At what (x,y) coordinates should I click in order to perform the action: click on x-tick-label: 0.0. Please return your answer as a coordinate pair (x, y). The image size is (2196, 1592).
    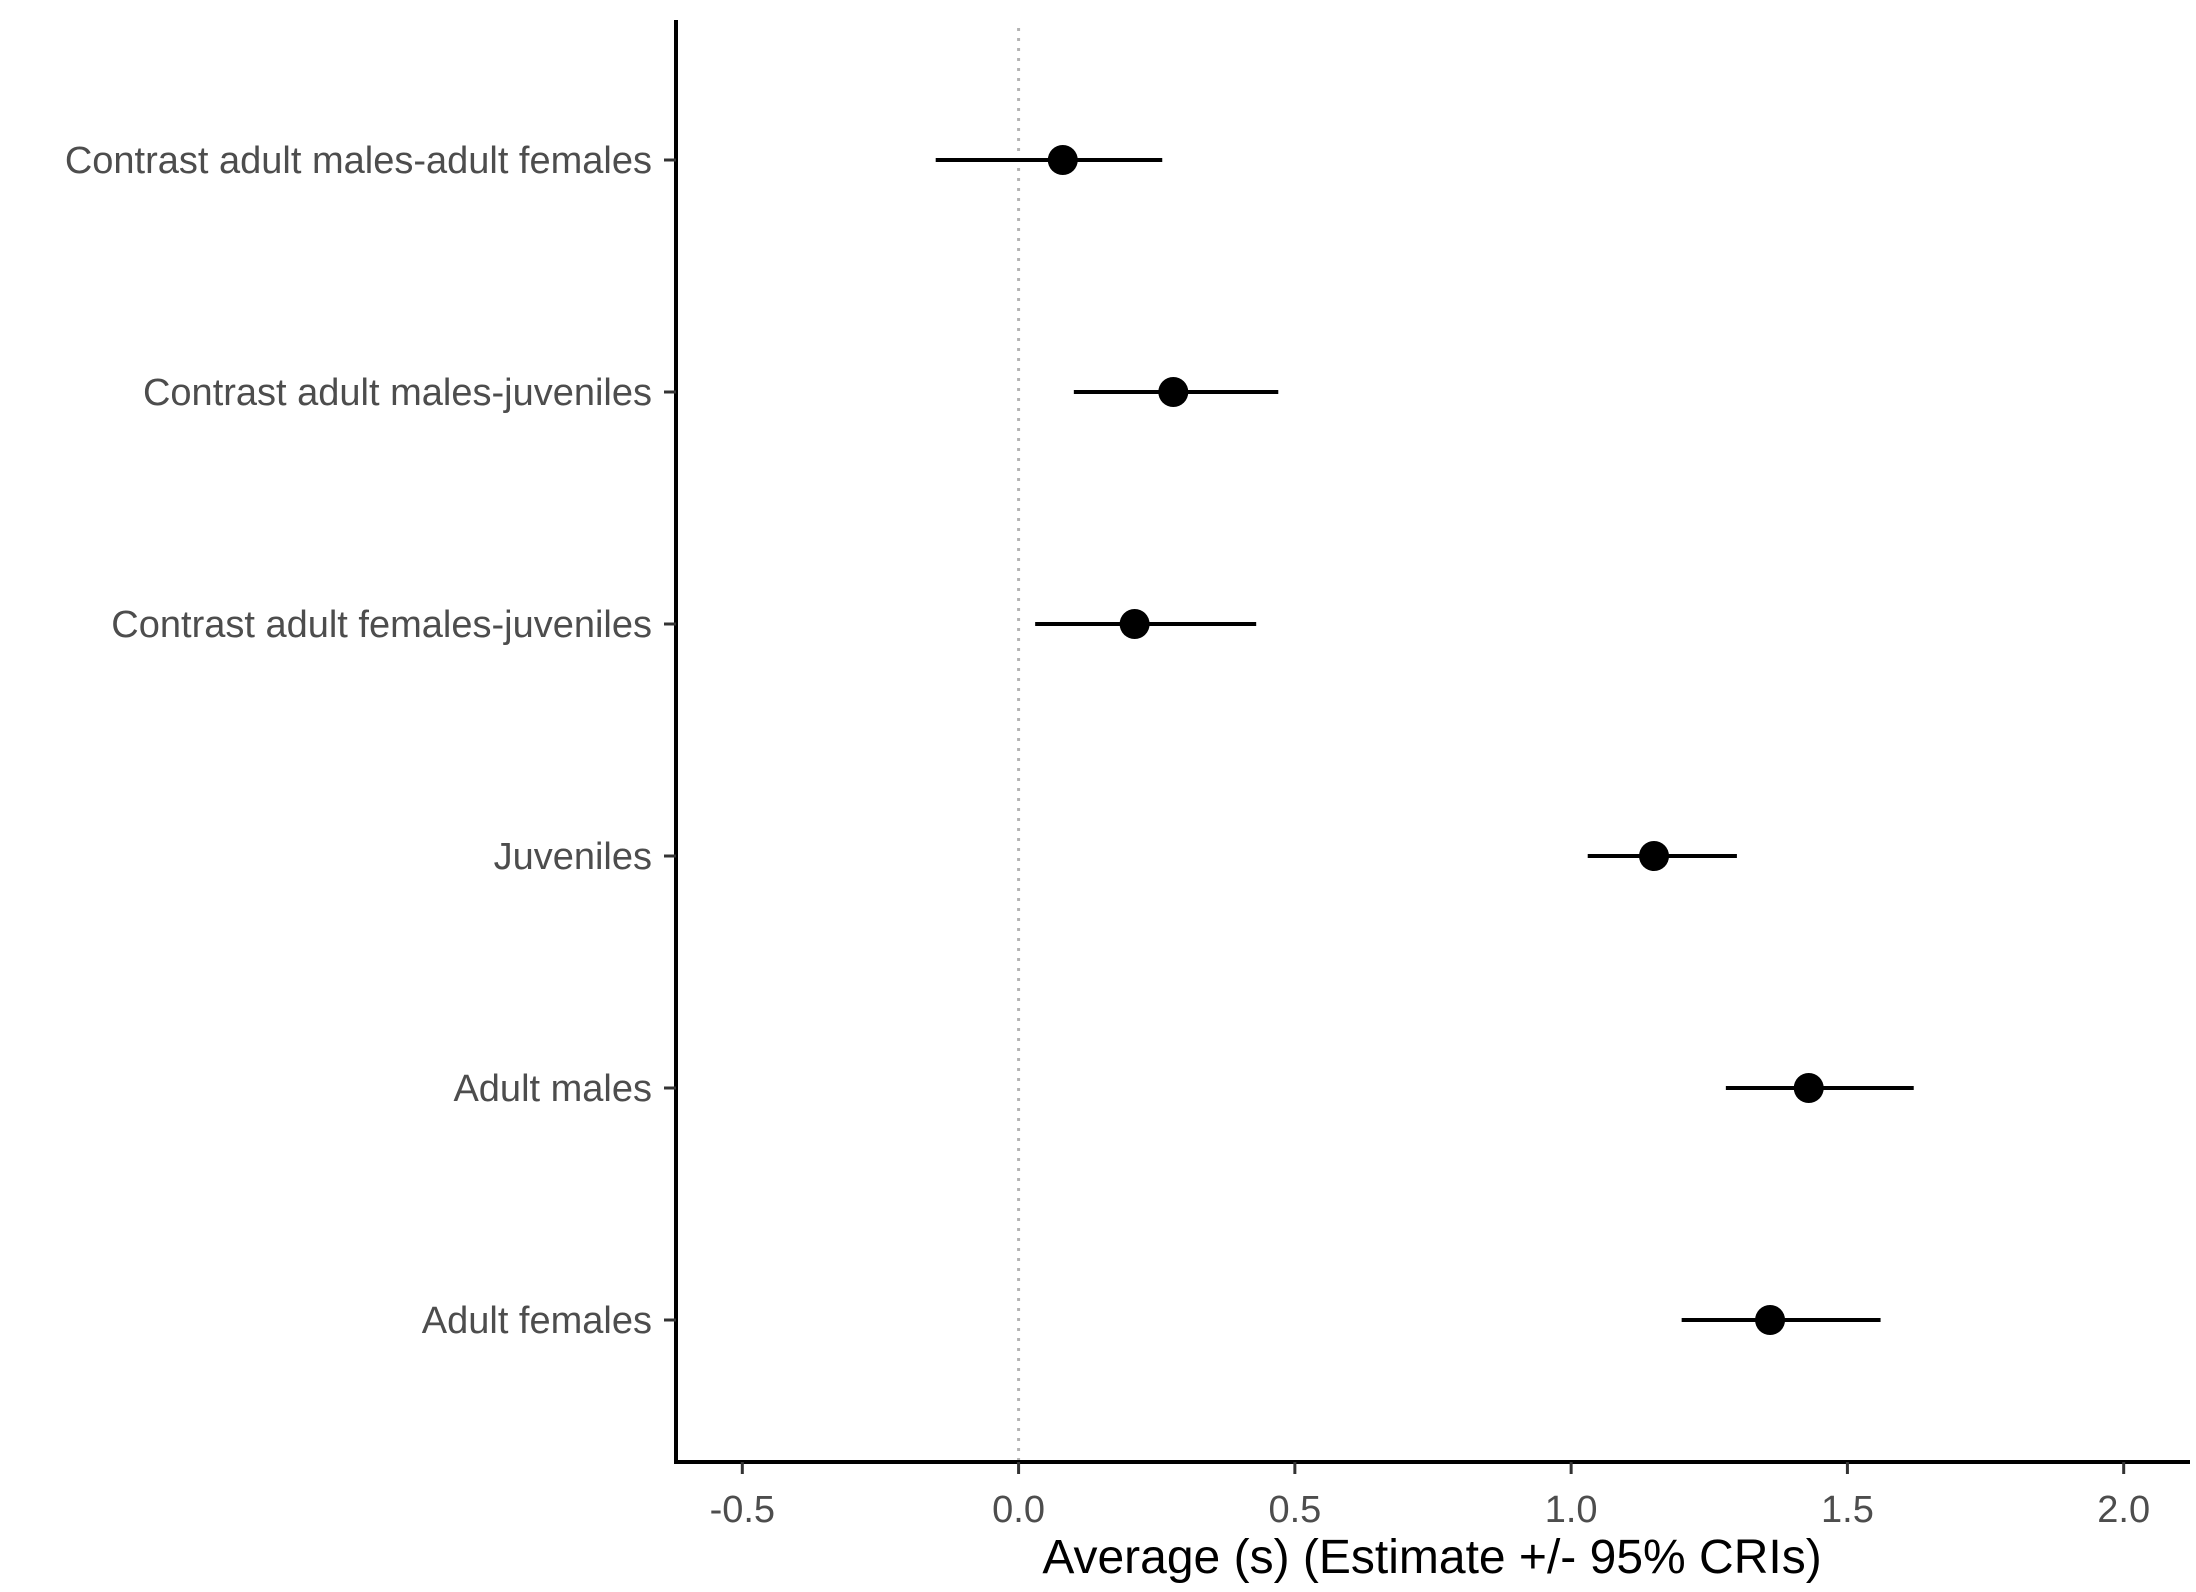
    Looking at the image, I should click on (1018, 1510).